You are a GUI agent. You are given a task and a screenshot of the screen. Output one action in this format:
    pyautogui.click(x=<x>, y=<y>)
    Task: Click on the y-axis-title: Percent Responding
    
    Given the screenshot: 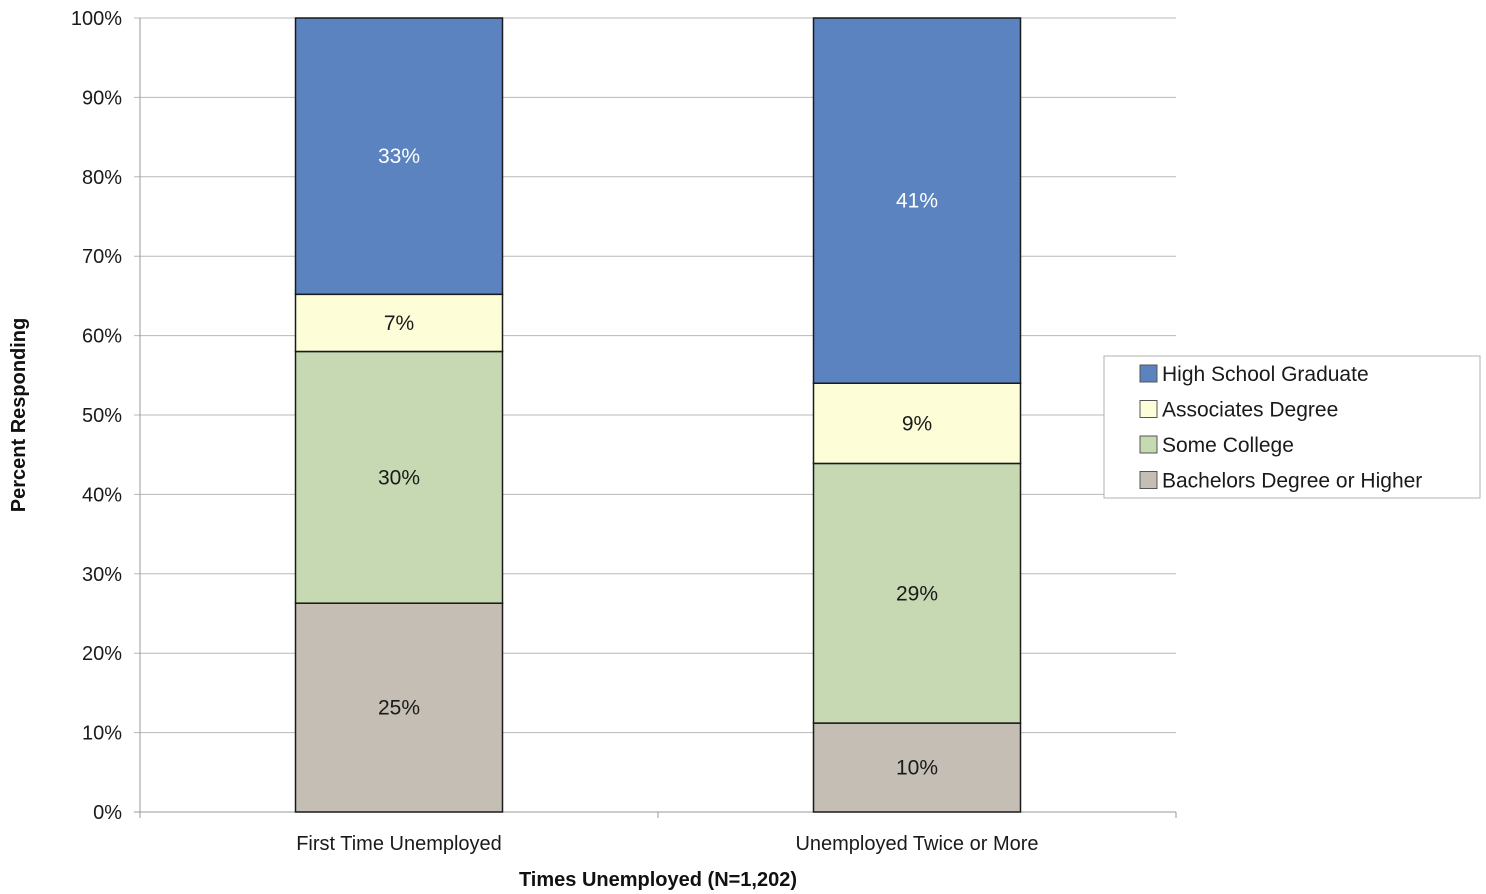 What is the action you would take?
    pyautogui.click(x=19, y=415)
    